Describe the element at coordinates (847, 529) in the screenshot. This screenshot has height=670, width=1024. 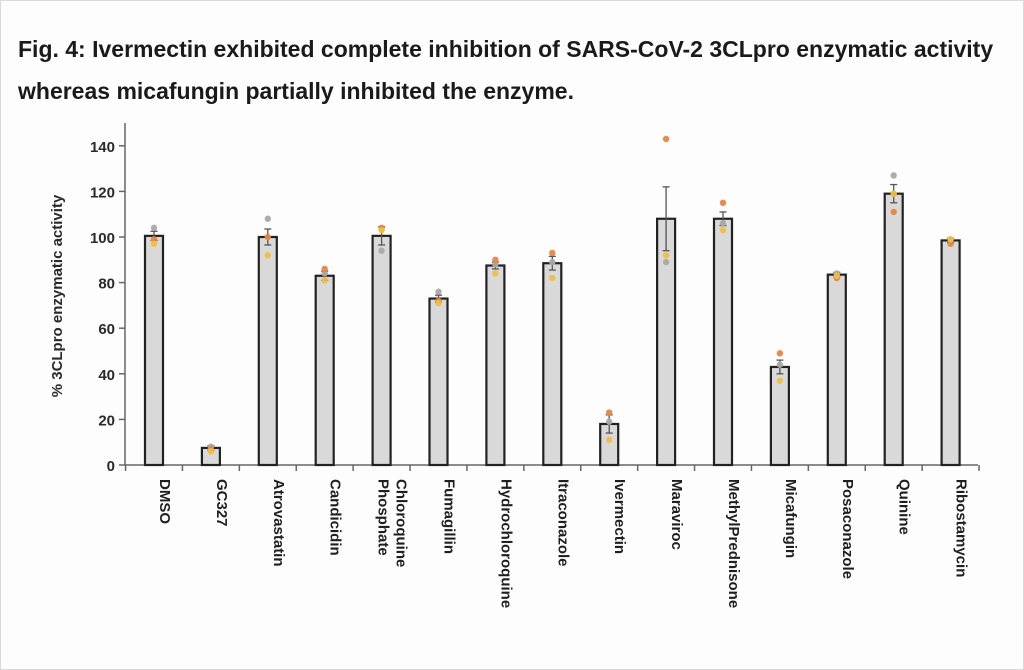
I see `x-tick-label: Posaconazole` at that location.